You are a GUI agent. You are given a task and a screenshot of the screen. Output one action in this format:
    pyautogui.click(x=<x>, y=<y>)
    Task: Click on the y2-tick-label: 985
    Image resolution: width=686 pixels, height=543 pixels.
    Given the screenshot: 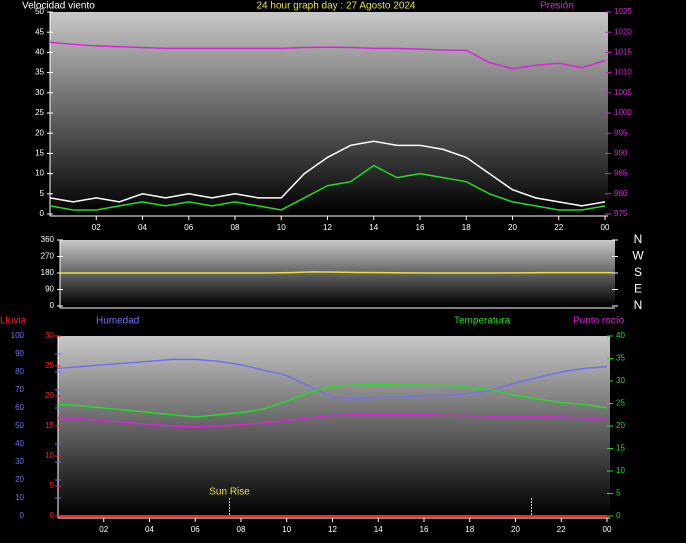 What is the action you would take?
    pyautogui.click(x=621, y=173)
    